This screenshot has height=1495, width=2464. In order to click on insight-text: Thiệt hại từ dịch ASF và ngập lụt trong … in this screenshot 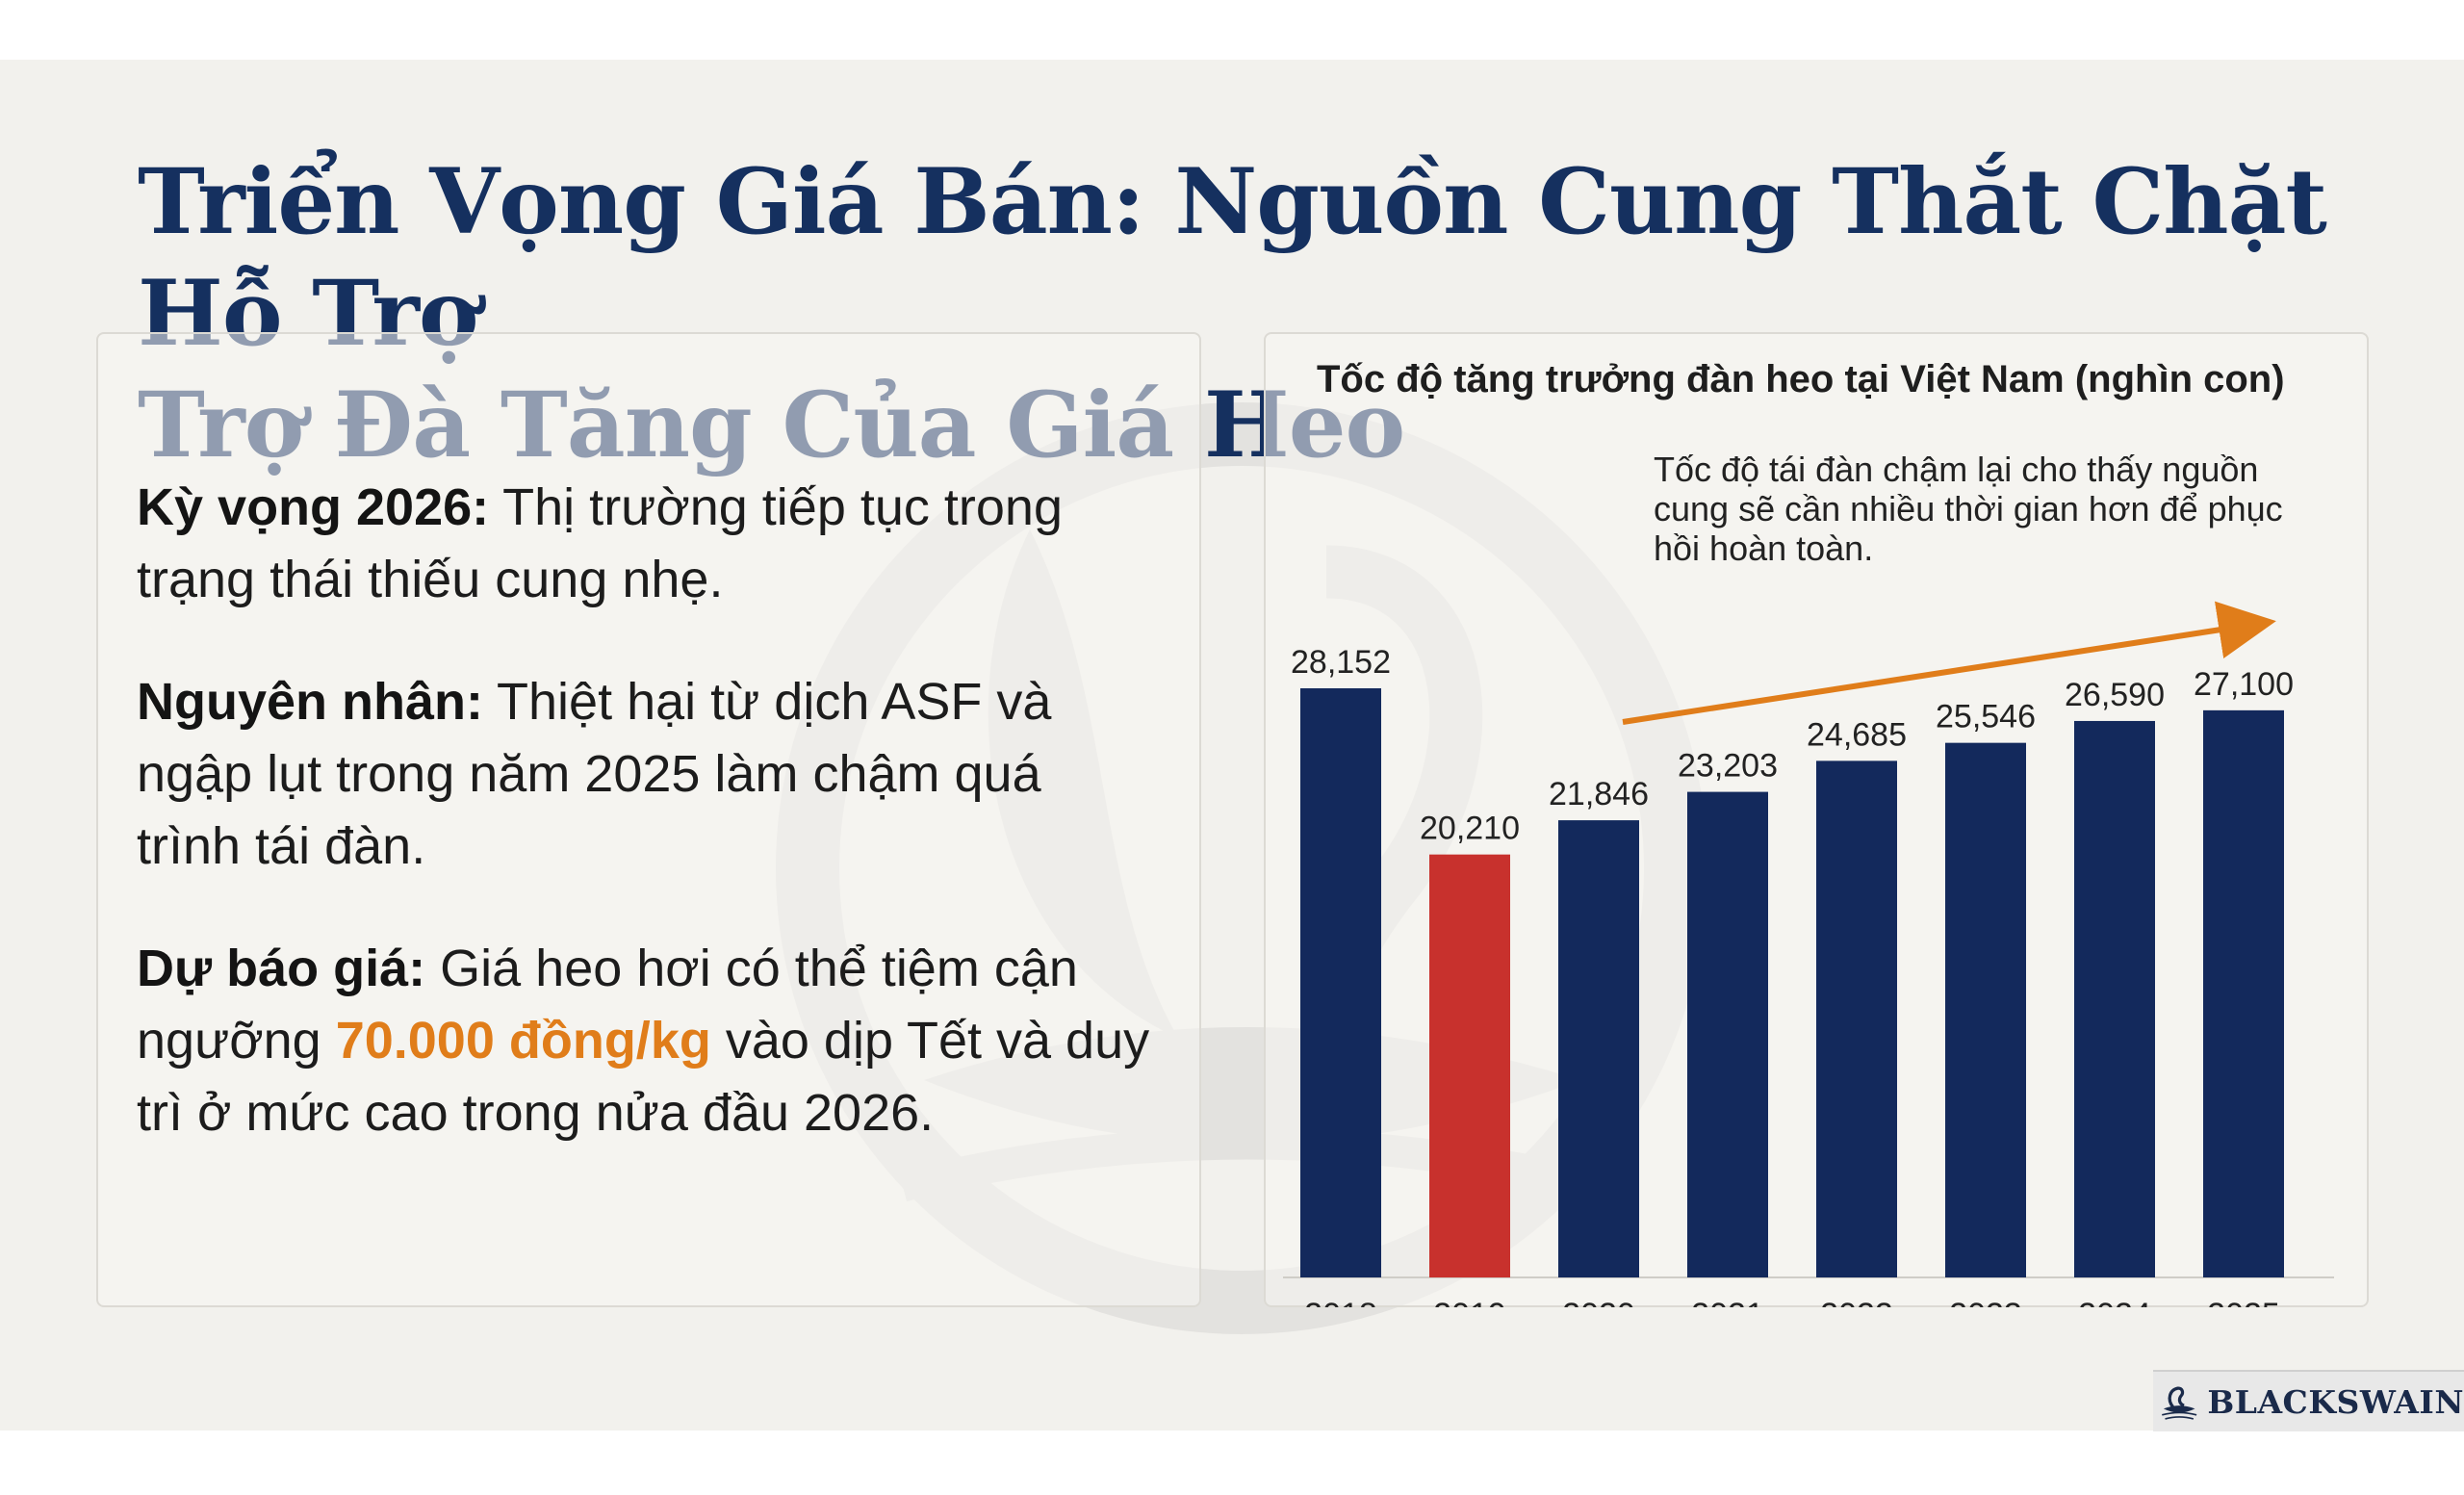, I will do `click(594, 774)`.